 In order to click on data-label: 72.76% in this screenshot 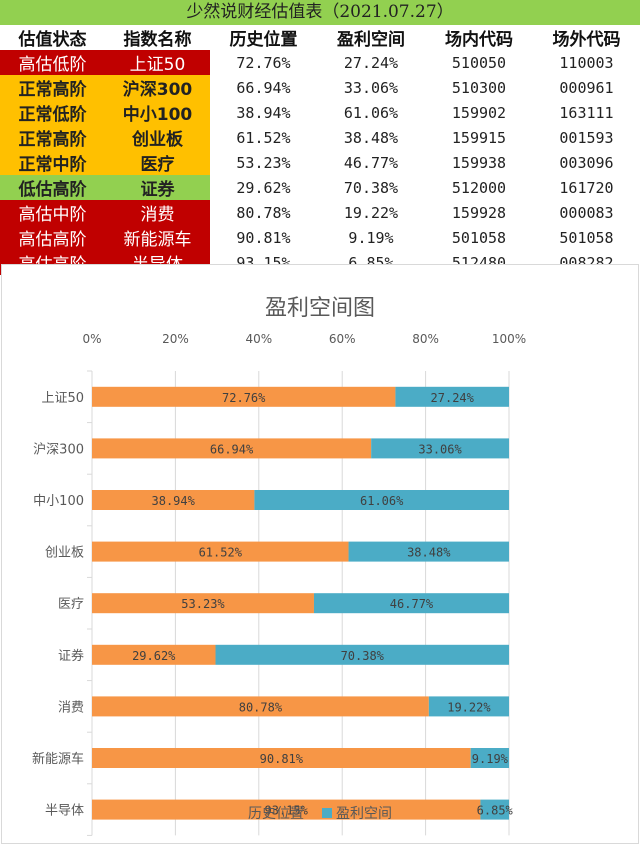, I will do `click(244, 398)`.